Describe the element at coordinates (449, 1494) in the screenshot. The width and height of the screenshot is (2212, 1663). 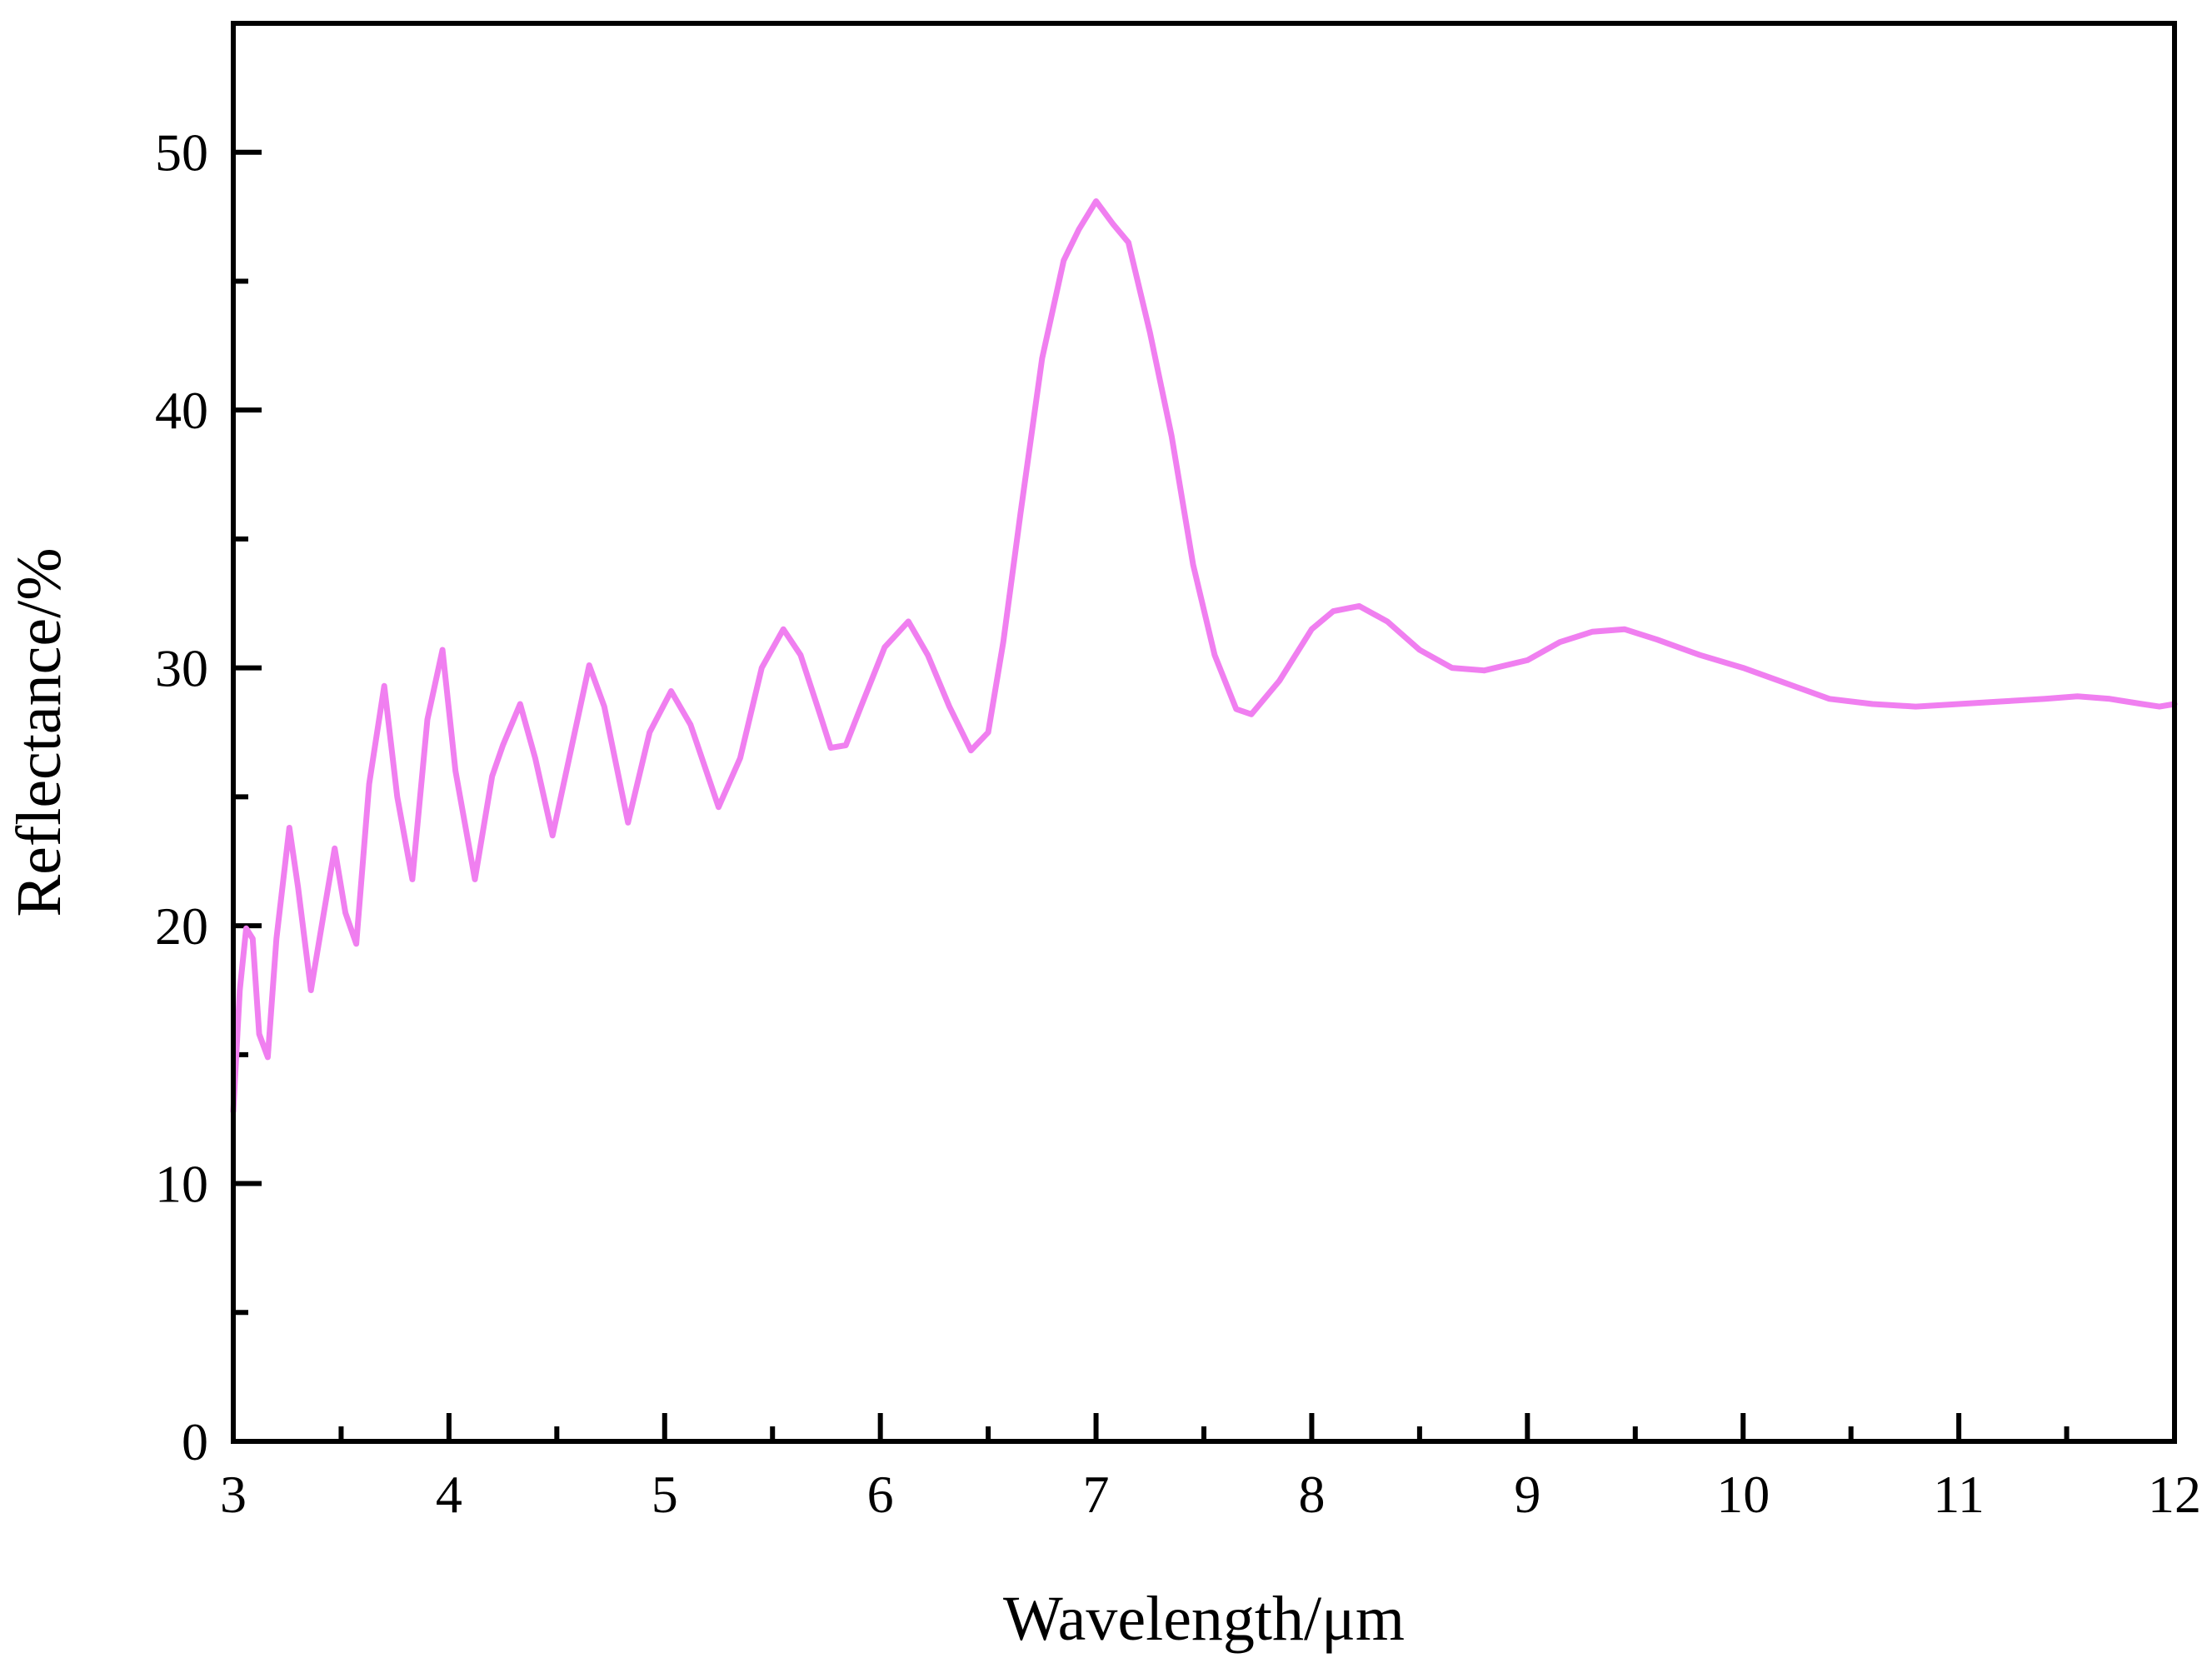
I see `x-tick-label: 4` at that location.